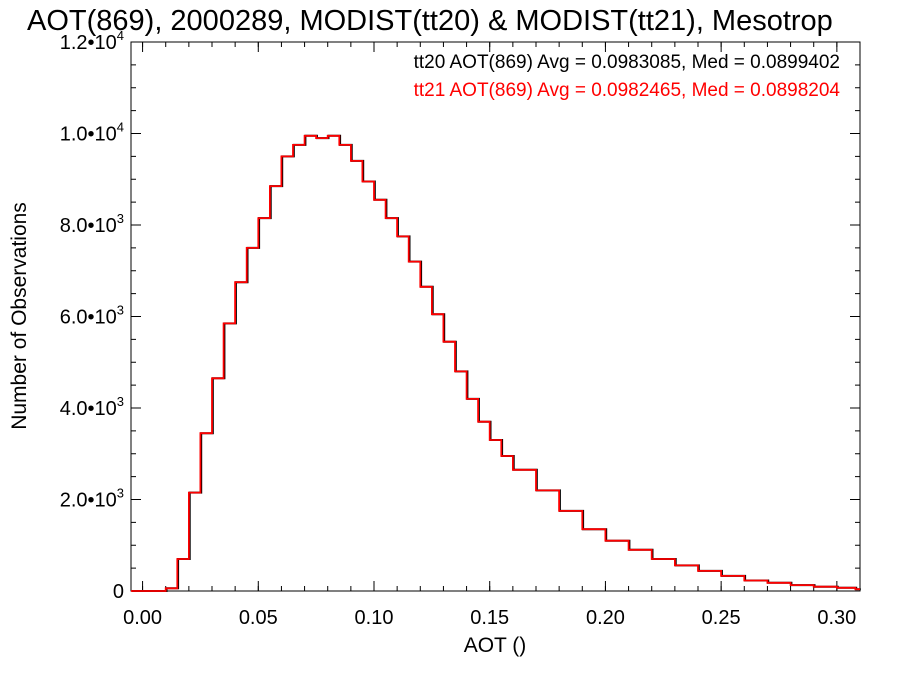  I want to click on y-tick-label: 1.2•104, so click(92, 41).